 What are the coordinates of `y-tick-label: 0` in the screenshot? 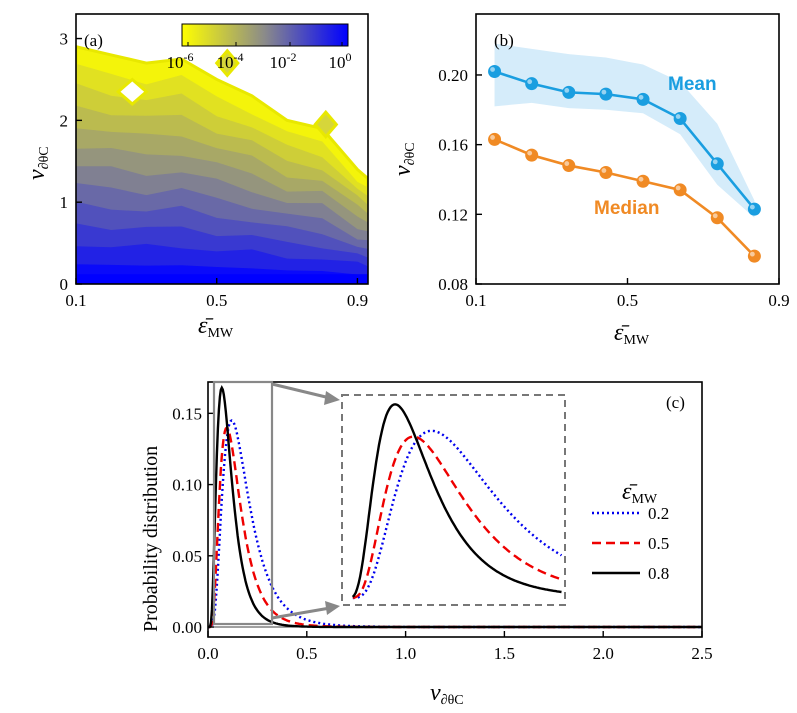 It's located at (64, 284).